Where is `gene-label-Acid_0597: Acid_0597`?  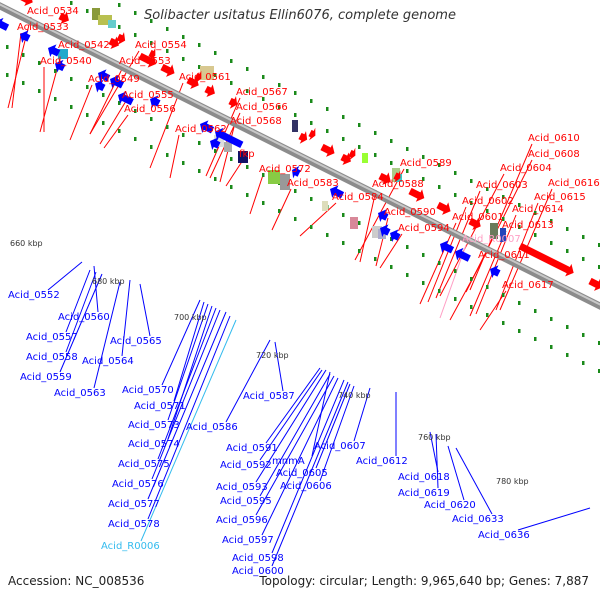
gene-label-Acid_0597: Acid_0597 is located at coordinates (248, 540).